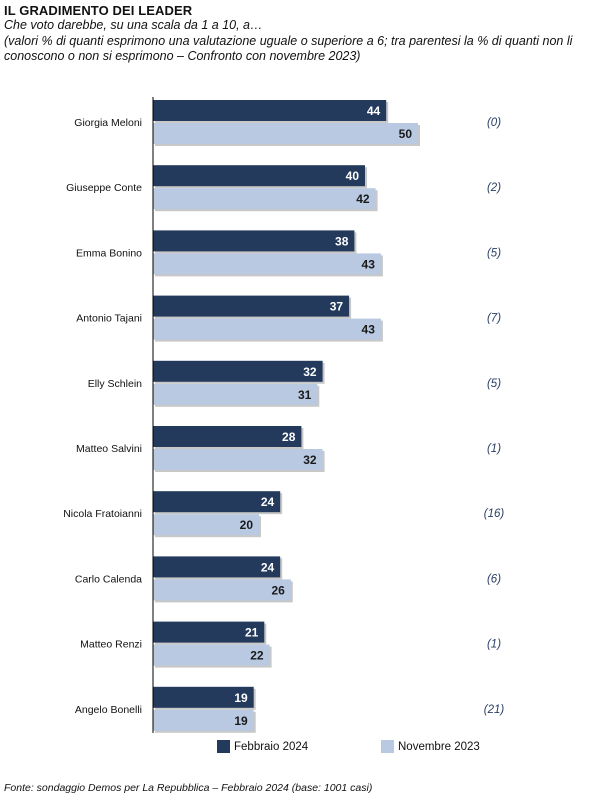  Describe the element at coordinates (494, 710) in the screenshot. I see `not-known-label: (21)` at that location.